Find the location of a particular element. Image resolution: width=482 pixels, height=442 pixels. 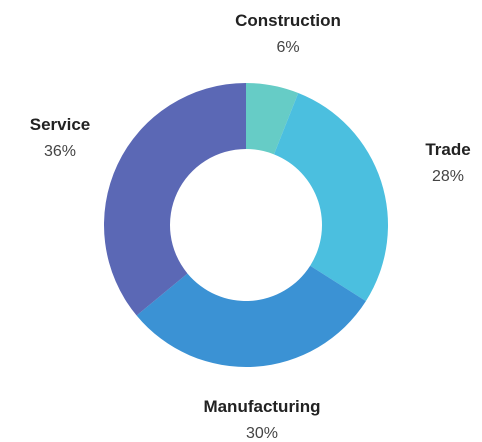

value-trade: 28% is located at coordinates (448, 176).